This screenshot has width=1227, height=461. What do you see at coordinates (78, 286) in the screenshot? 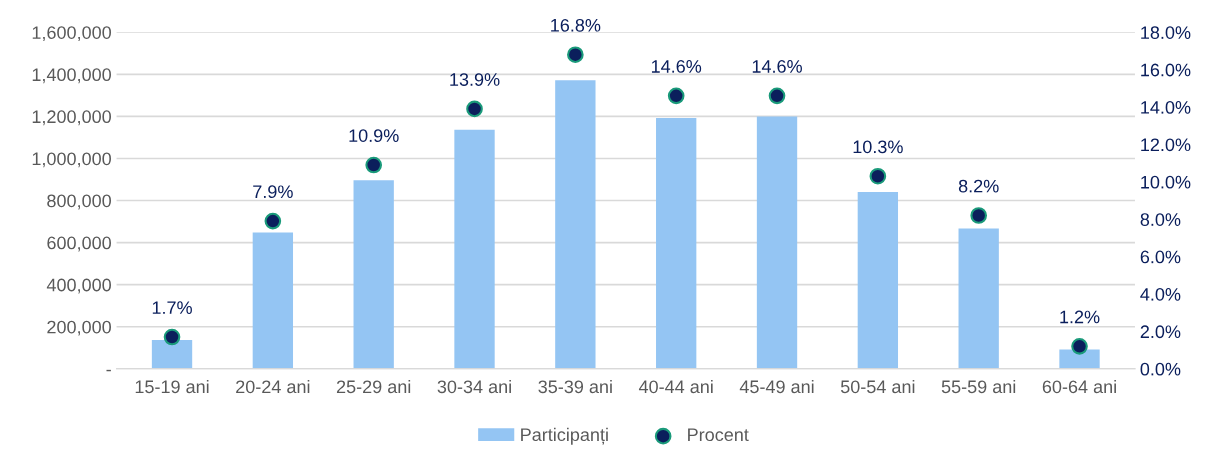
I see `y-tick-label: 400,000` at bounding box center [78, 286].